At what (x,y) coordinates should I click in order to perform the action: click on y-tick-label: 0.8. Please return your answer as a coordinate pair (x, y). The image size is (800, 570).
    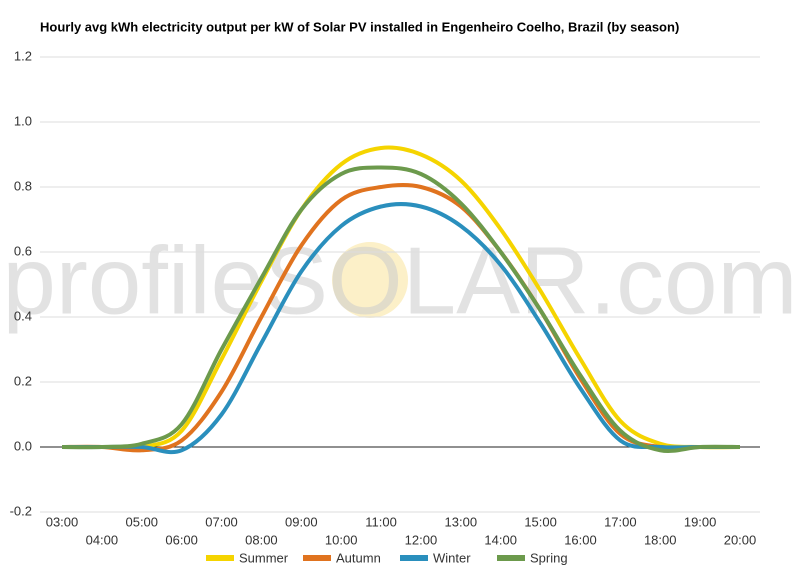
    Looking at the image, I should click on (23, 185).